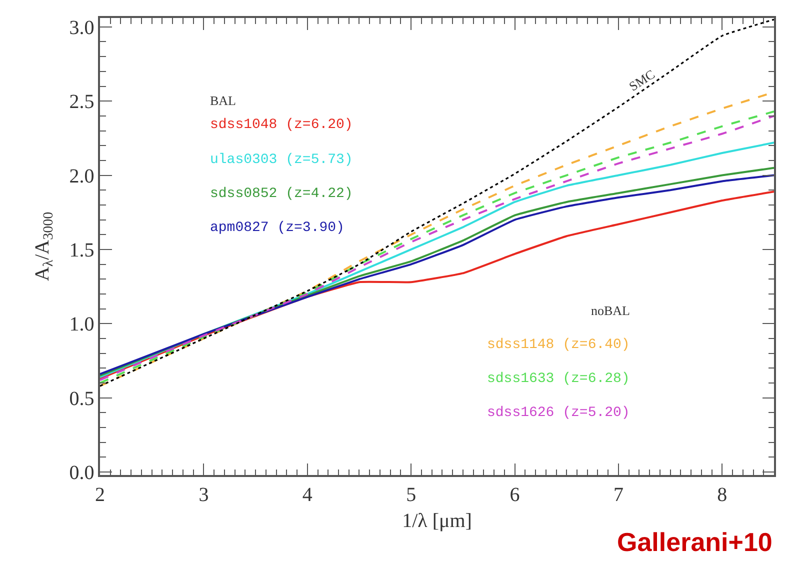 The height and width of the screenshot is (570, 788). Describe the element at coordinates (81, 27) in the screenshot. I see `y-tick-label: 3.0` at that location.